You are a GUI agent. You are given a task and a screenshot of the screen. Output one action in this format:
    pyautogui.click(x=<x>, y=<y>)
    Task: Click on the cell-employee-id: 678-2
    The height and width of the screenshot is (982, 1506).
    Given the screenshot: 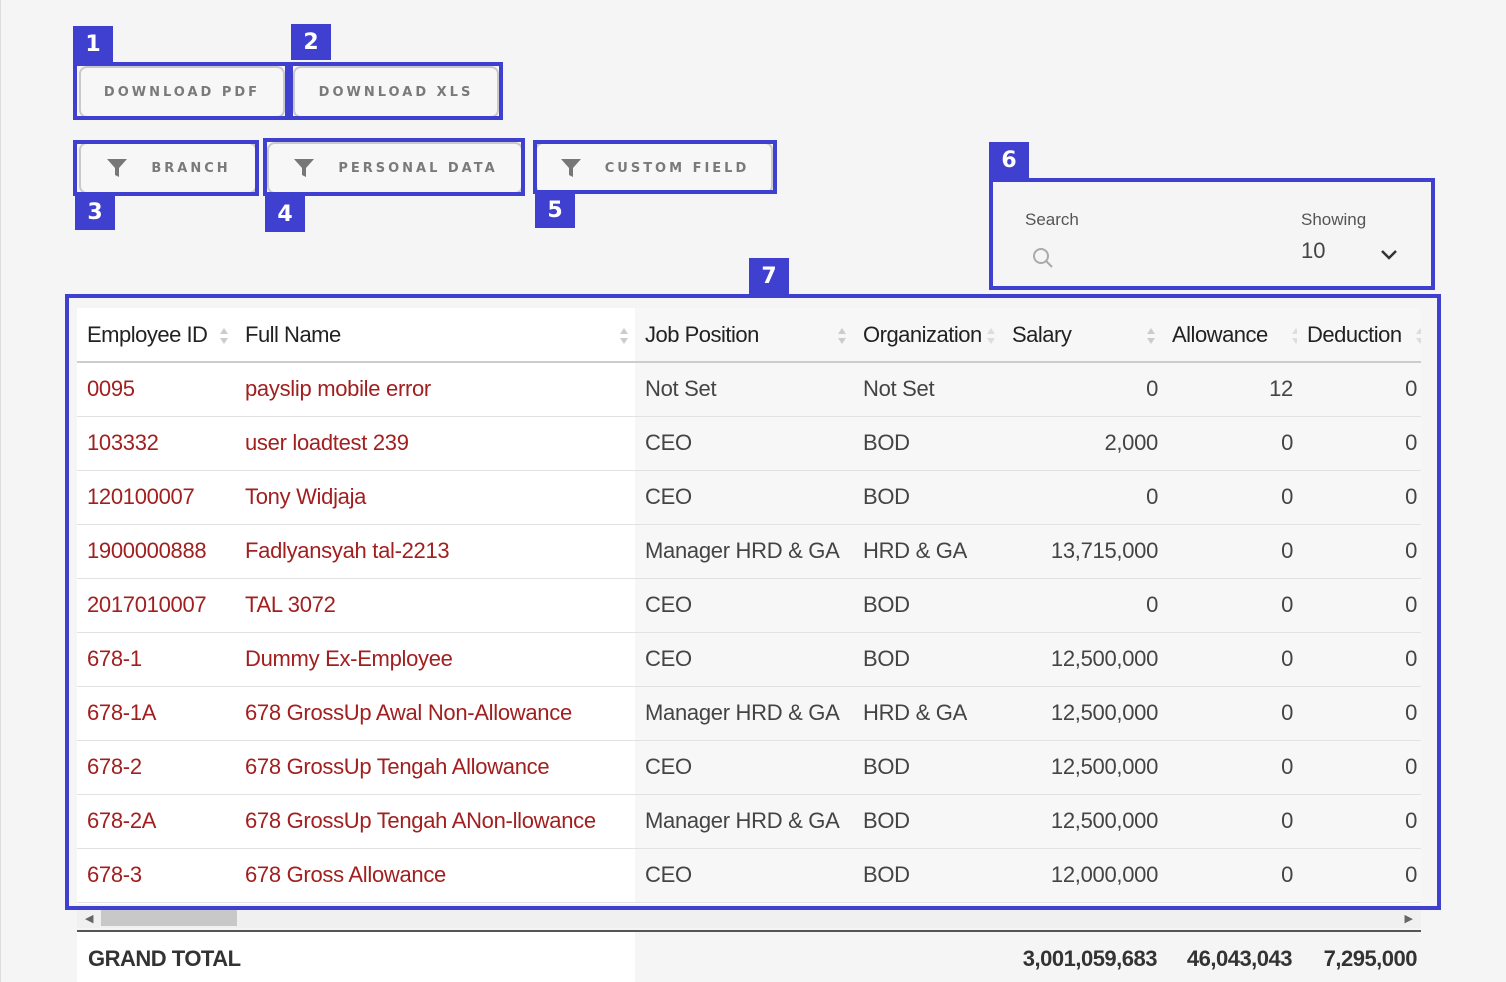 What is the action you would take?
    pyautogui.click(x=156, y=767)
    